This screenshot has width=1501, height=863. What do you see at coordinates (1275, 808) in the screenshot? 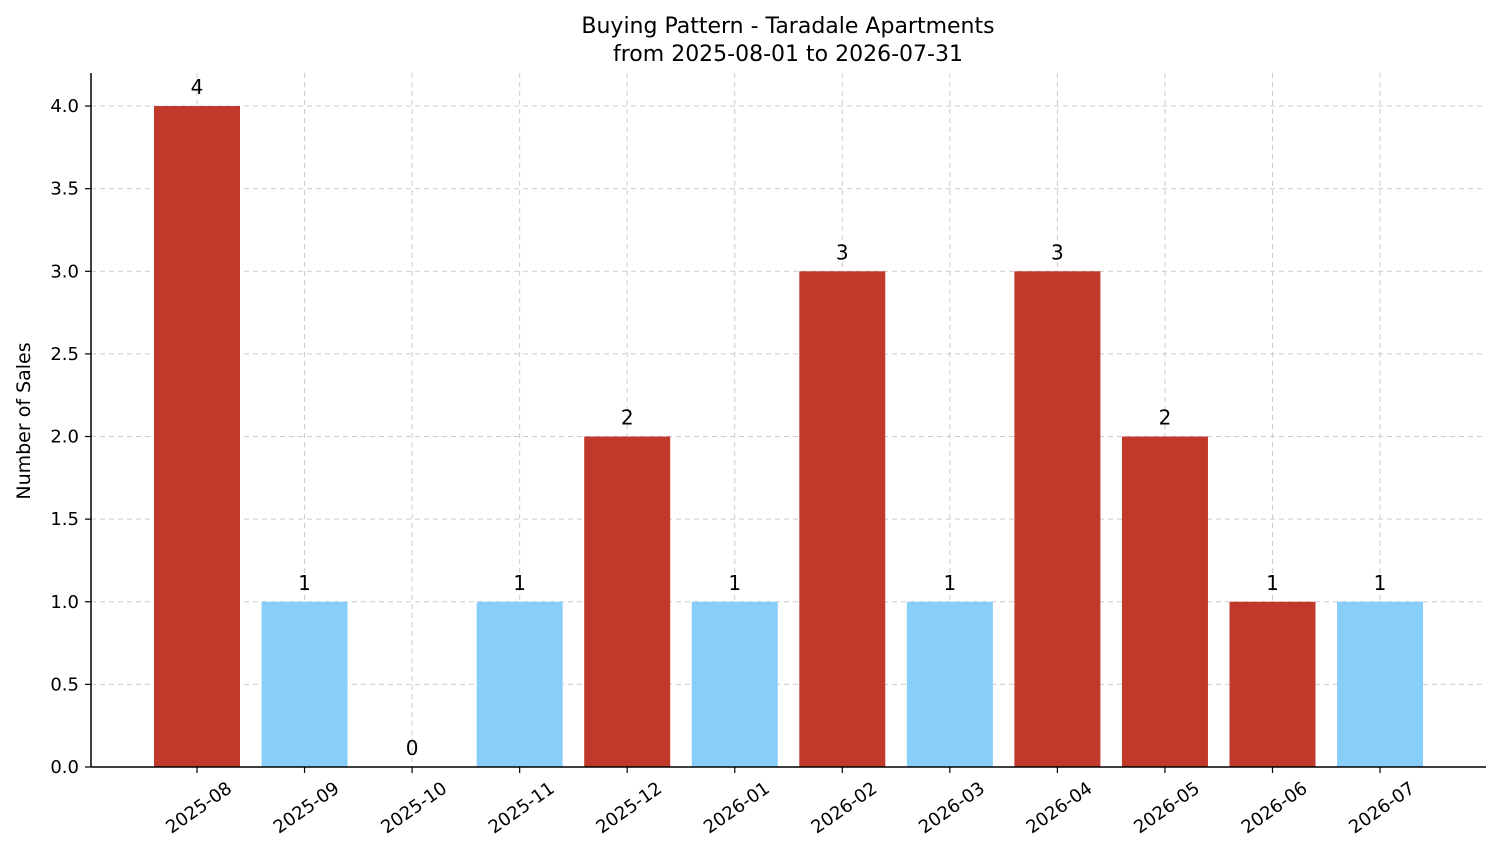
I see `x-tick-label: 2026-06` at bounding box center [1275, 808].